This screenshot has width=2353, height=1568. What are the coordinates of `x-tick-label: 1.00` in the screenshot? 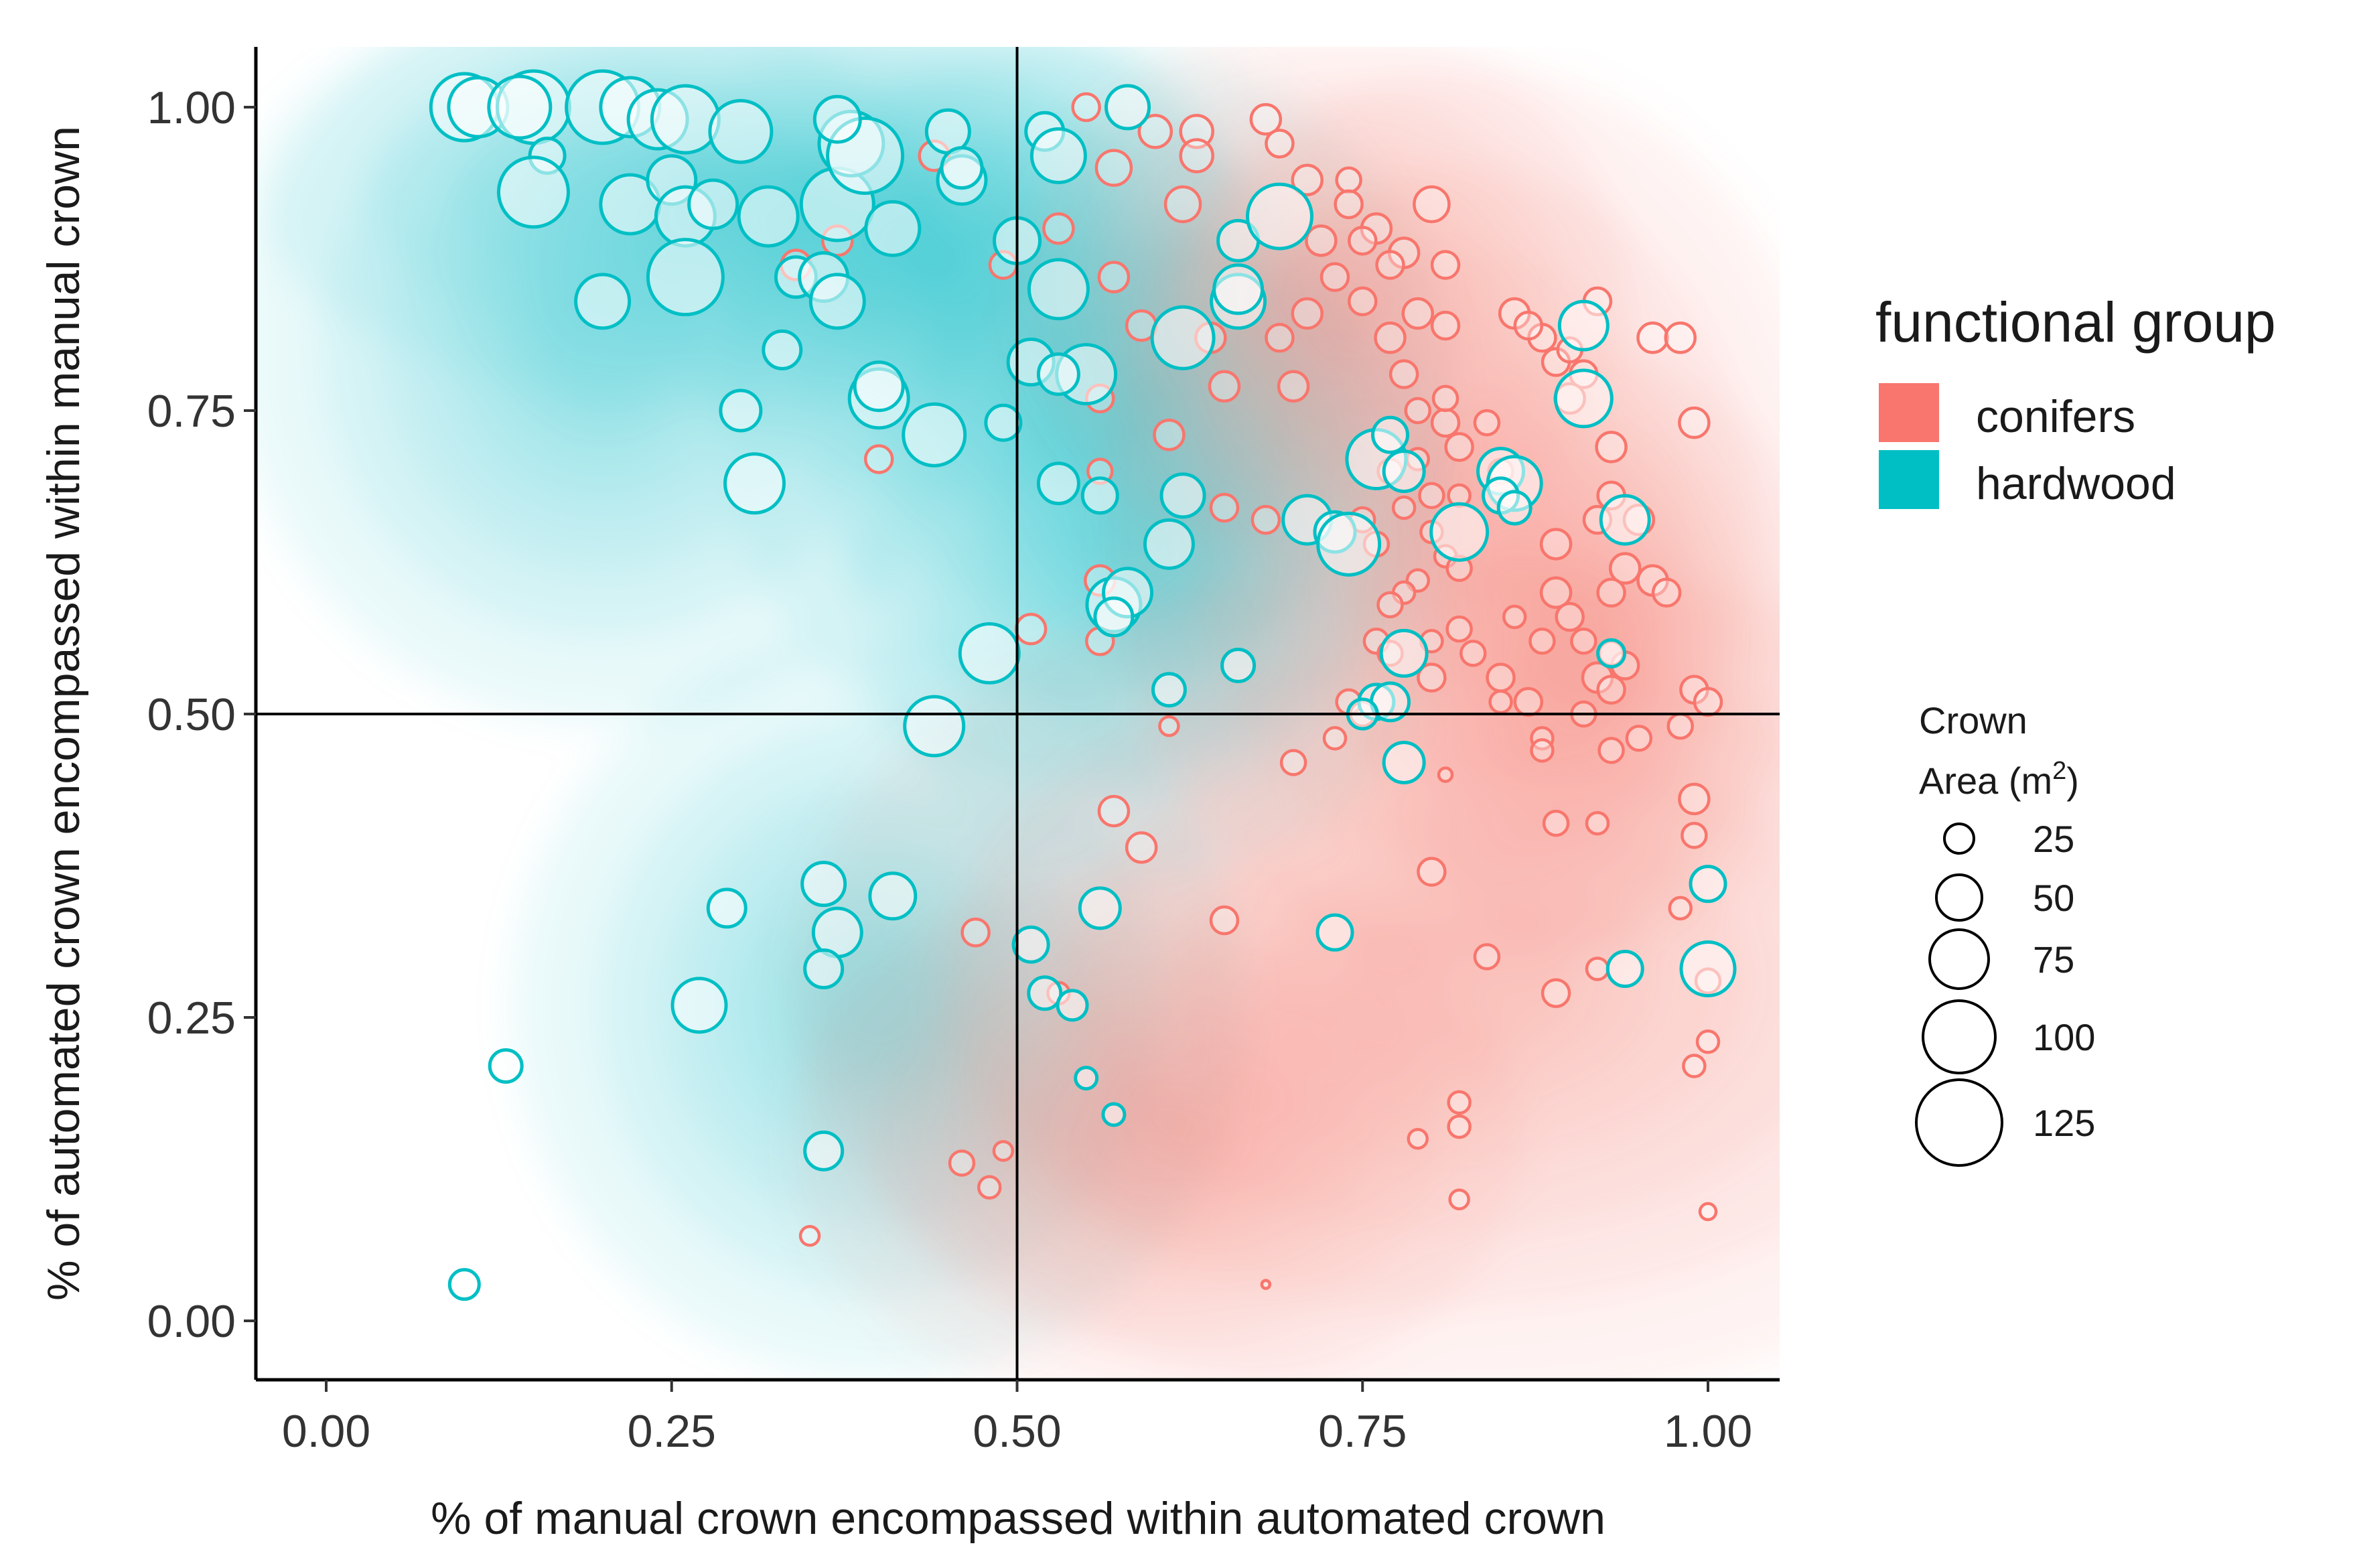 It's located at (1708, 1431).